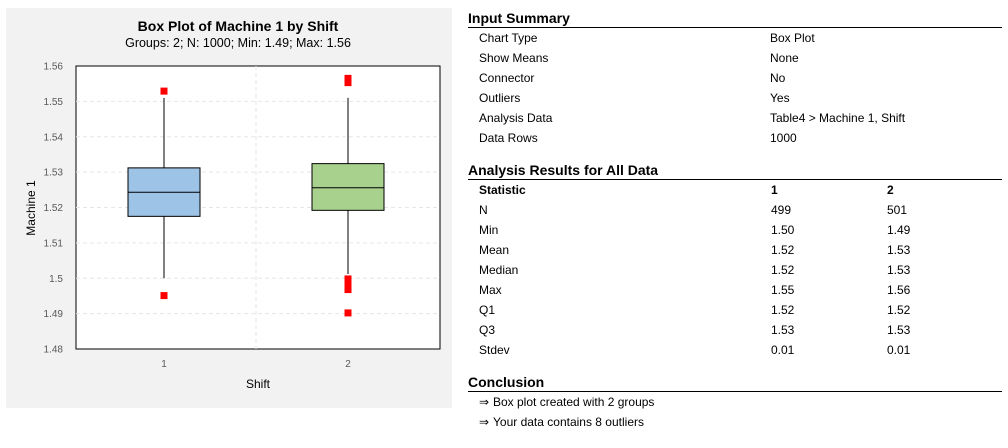 The image size is (1008, 448). Describe the element at coordinates (735, 290) in the screenshot. I see `results-row: Max 1.55 1.56` at that location.